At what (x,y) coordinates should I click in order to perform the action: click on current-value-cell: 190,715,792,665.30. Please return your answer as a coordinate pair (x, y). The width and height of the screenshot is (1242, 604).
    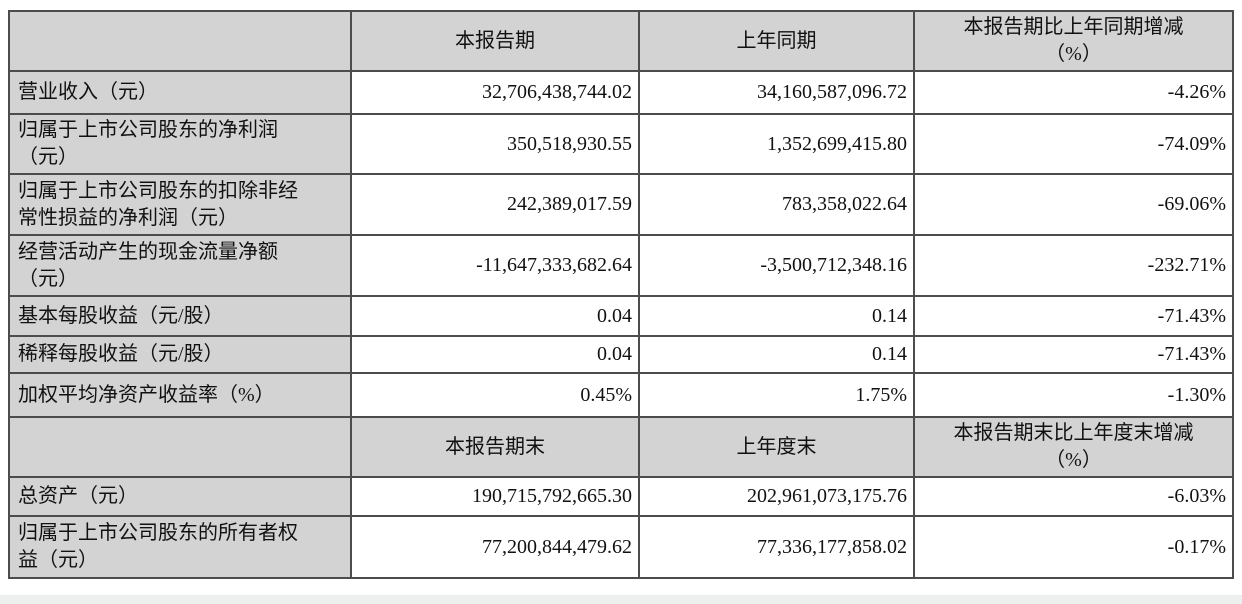
    Looking at the image, I should click on (495, 496).